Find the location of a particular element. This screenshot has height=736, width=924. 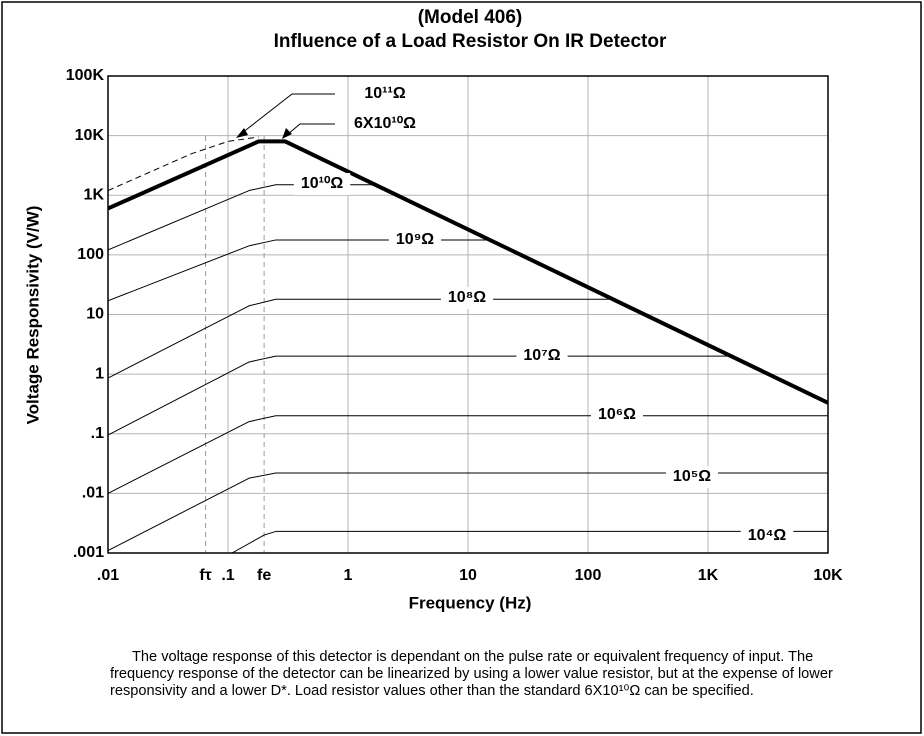

series-label: 10¹⁰Ω is located at coordinates (322, 183).